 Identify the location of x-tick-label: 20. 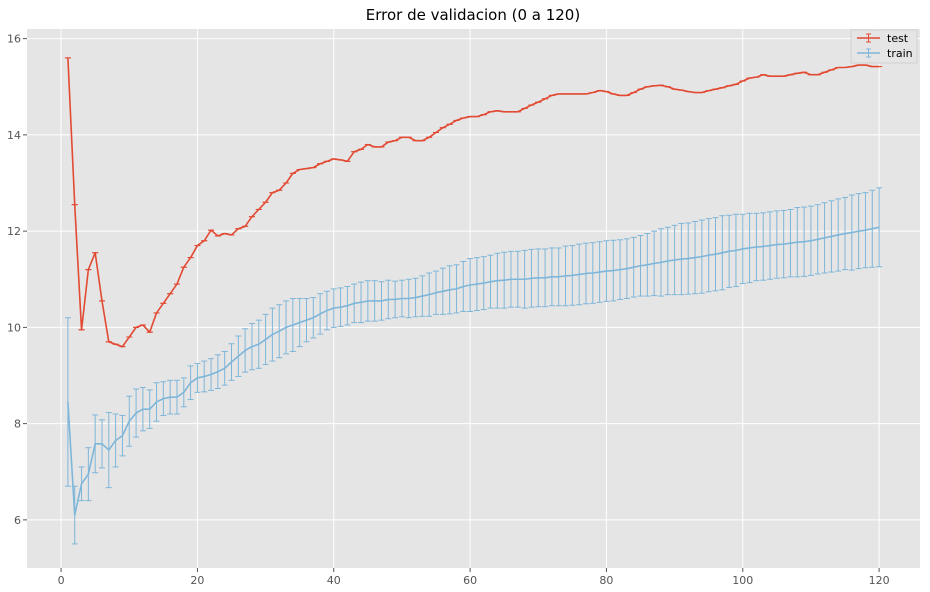
(197, 580).